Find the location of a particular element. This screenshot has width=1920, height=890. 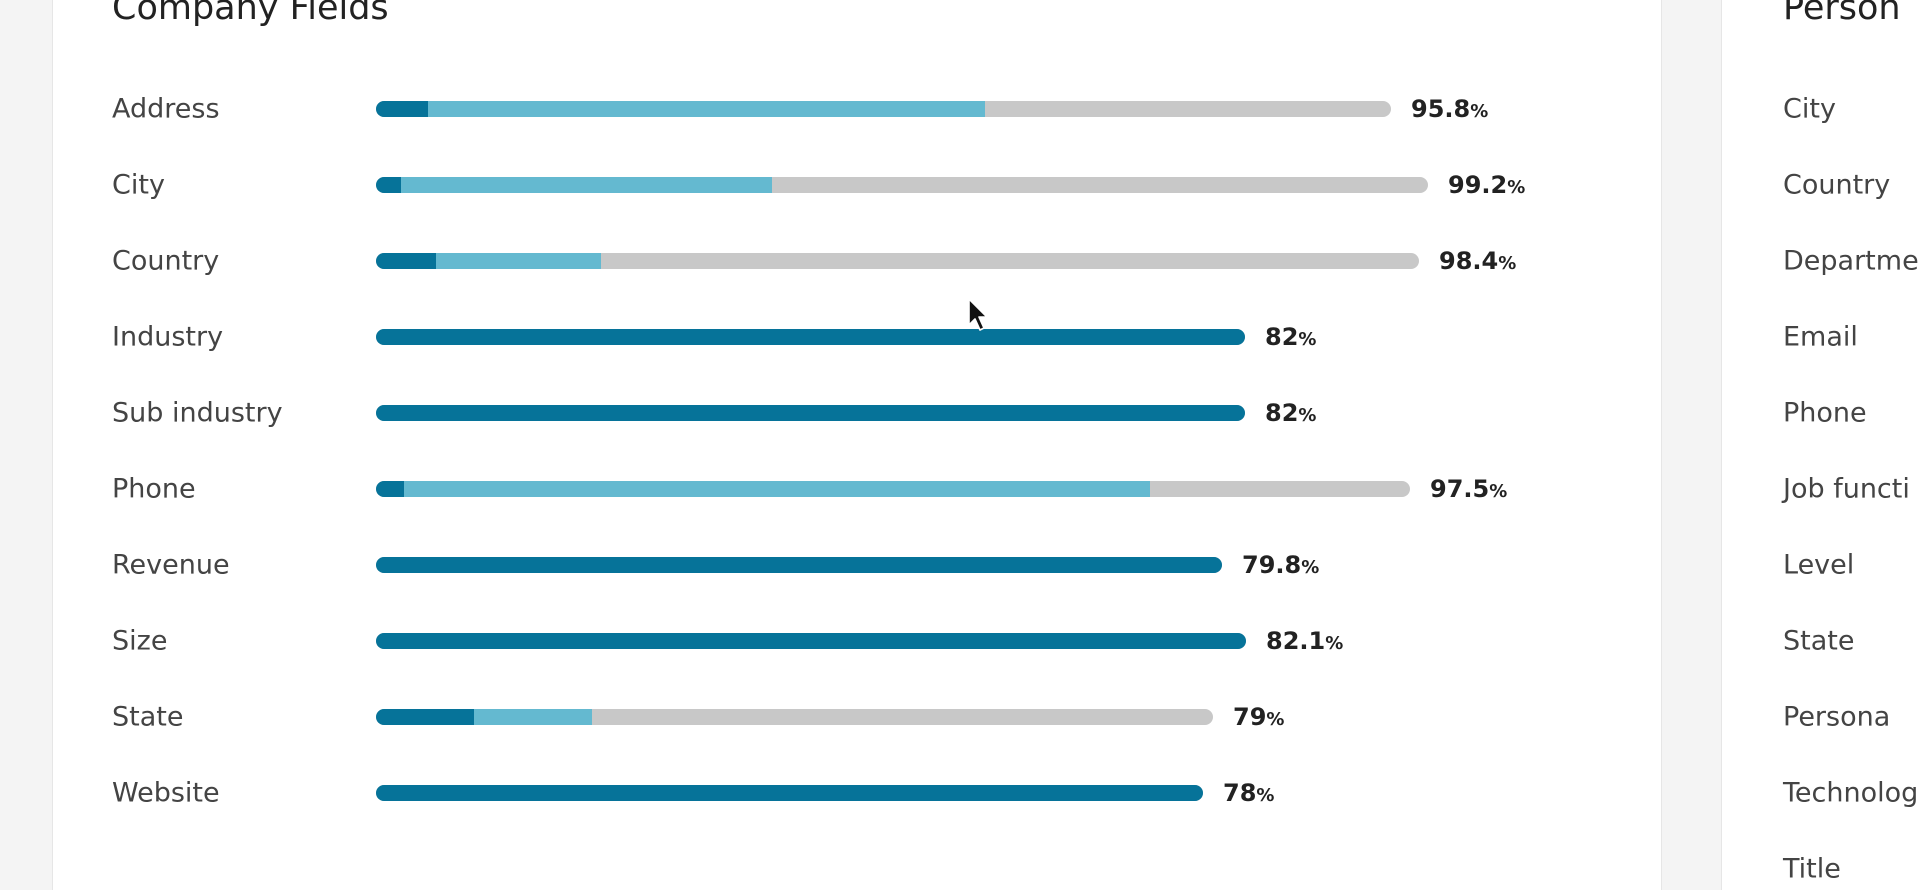

person-field-row: Job functi is located at coordinates (1821, 489).